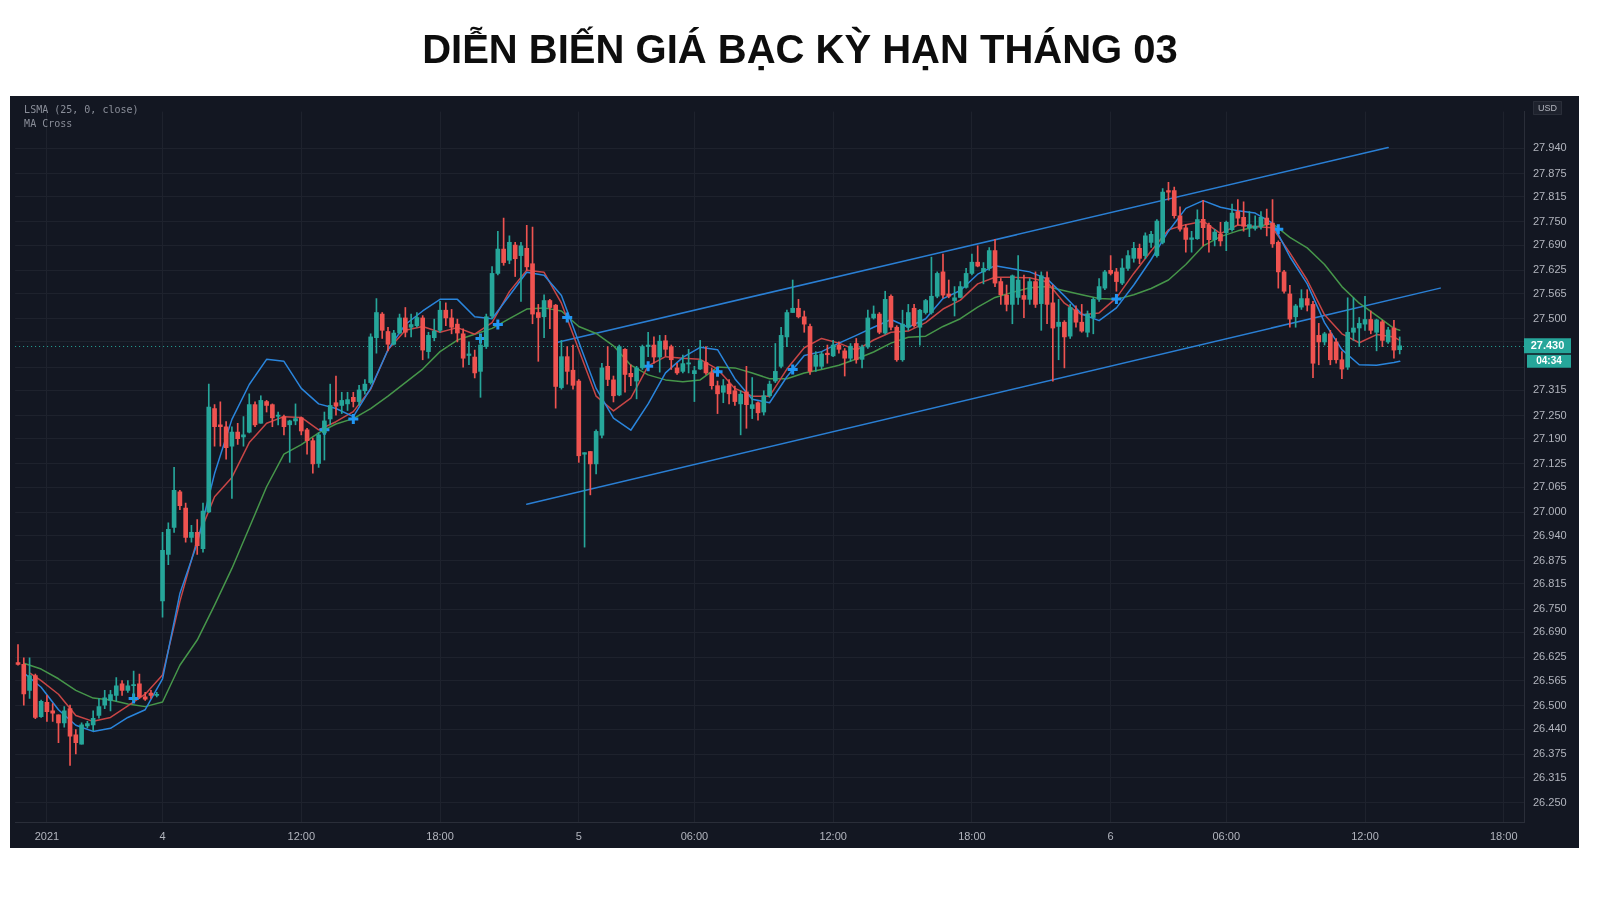  I want to click on y-tick-label: 26.440, so click(1550, 728).